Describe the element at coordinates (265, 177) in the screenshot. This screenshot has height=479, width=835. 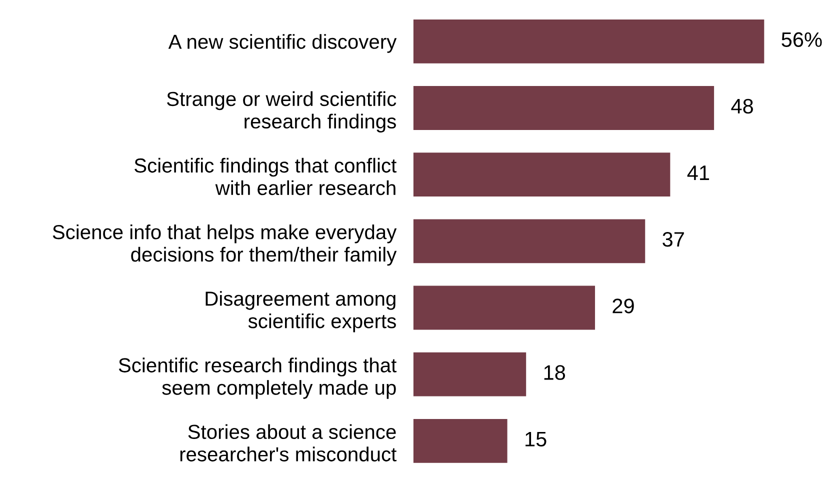
I see `y-tick-label: Scientific findings that conflict with earlier research` at that location.